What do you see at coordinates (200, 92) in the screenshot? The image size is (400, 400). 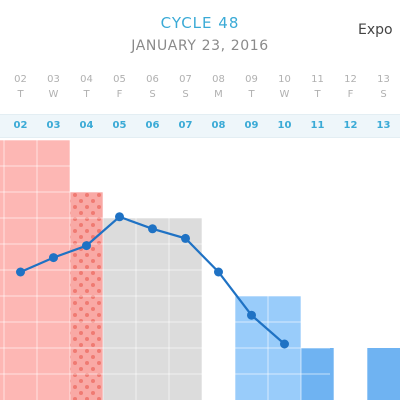 I see `calendar-day-header: 02 T 03 W 04 T 05 F 06 S 07 S 08 M 09 T 10 W 11 T 12 F 13 S` at bounding box center [200, 92].